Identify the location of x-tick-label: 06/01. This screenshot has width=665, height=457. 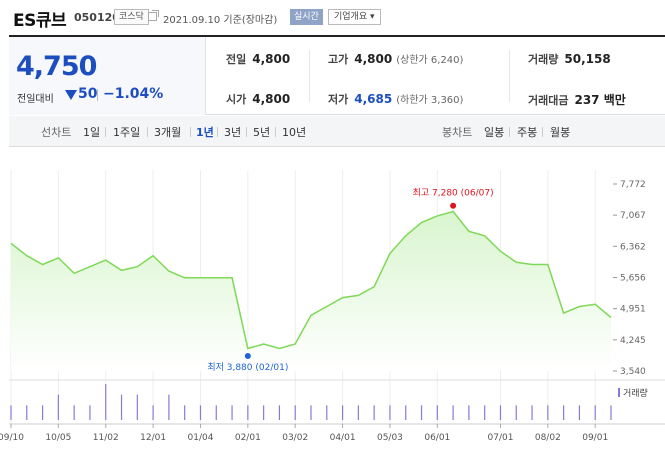
(437, 438).